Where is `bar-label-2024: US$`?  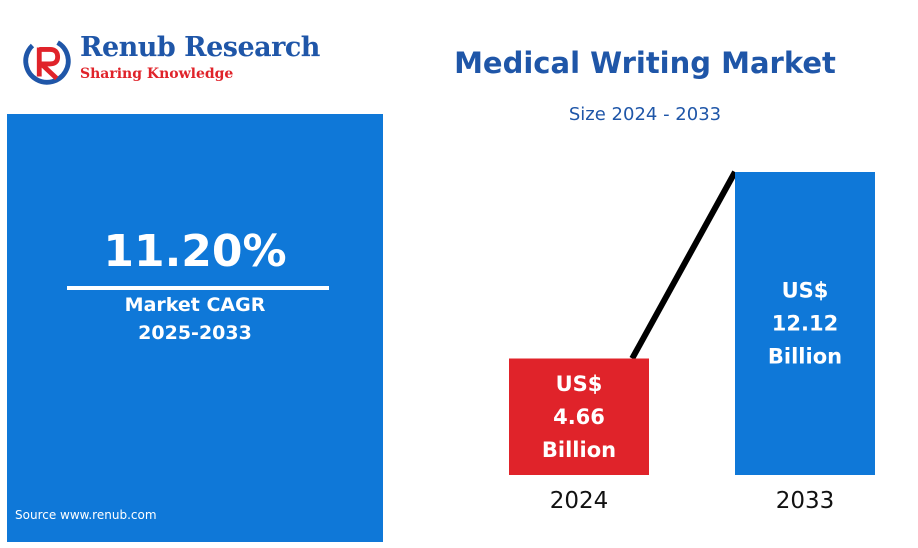
bar-label-2024: US$ is located at coordinates (579, 384).